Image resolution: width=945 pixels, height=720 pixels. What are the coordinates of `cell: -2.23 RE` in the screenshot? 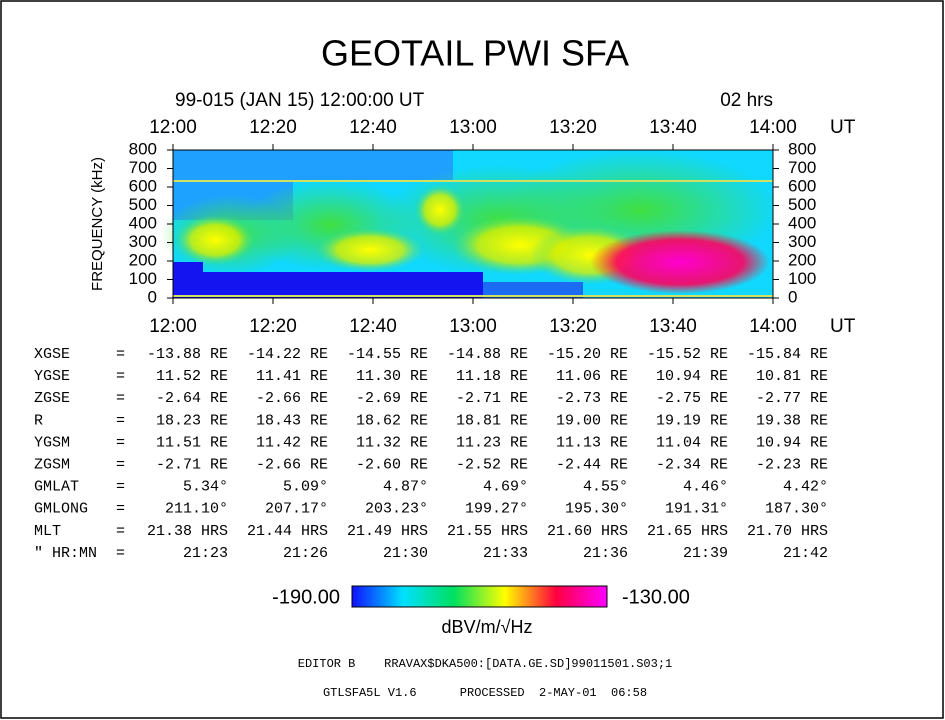 It's located at (792, 464).